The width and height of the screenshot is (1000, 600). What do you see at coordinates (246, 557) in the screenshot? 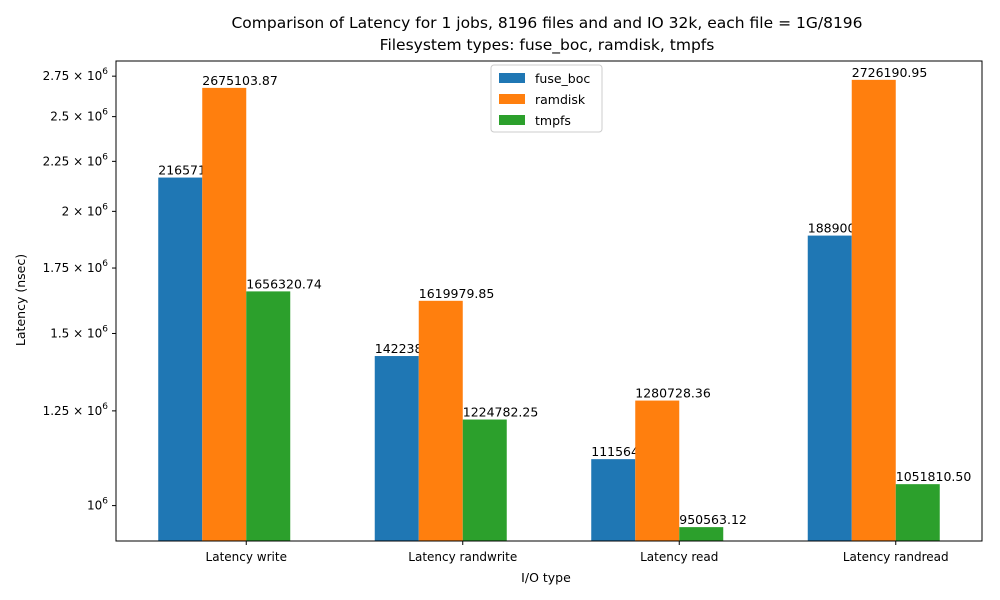
I see `x-tick-label-0: Latency write` at bounding box center [246, 557].